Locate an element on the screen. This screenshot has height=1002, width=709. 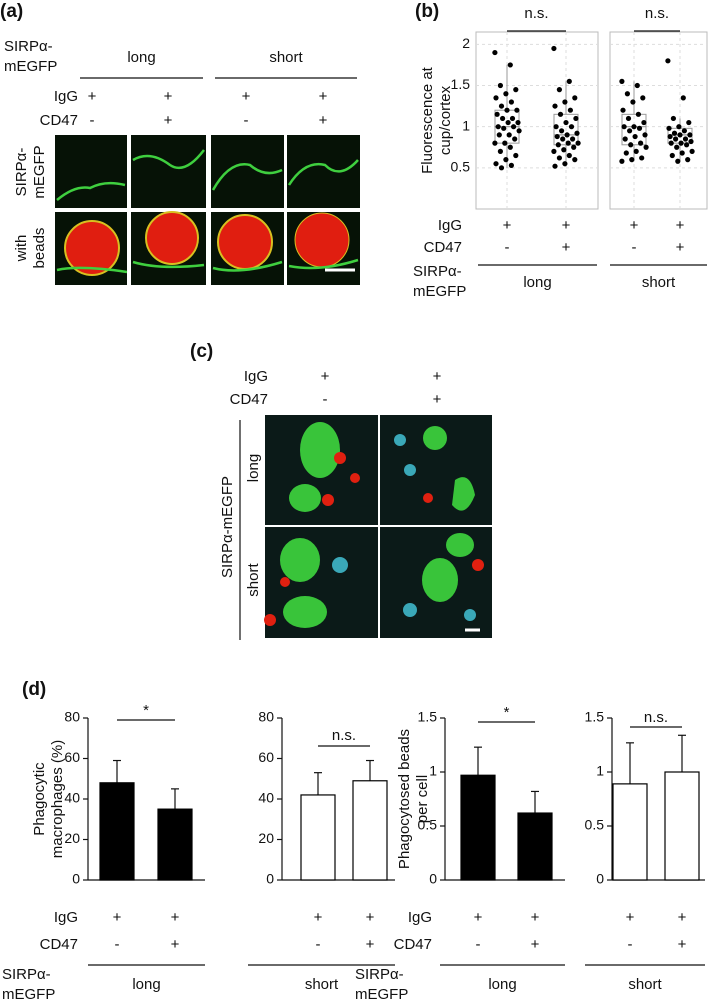
y-axis-label: Phagocytic is located at coordinates (39, 799).